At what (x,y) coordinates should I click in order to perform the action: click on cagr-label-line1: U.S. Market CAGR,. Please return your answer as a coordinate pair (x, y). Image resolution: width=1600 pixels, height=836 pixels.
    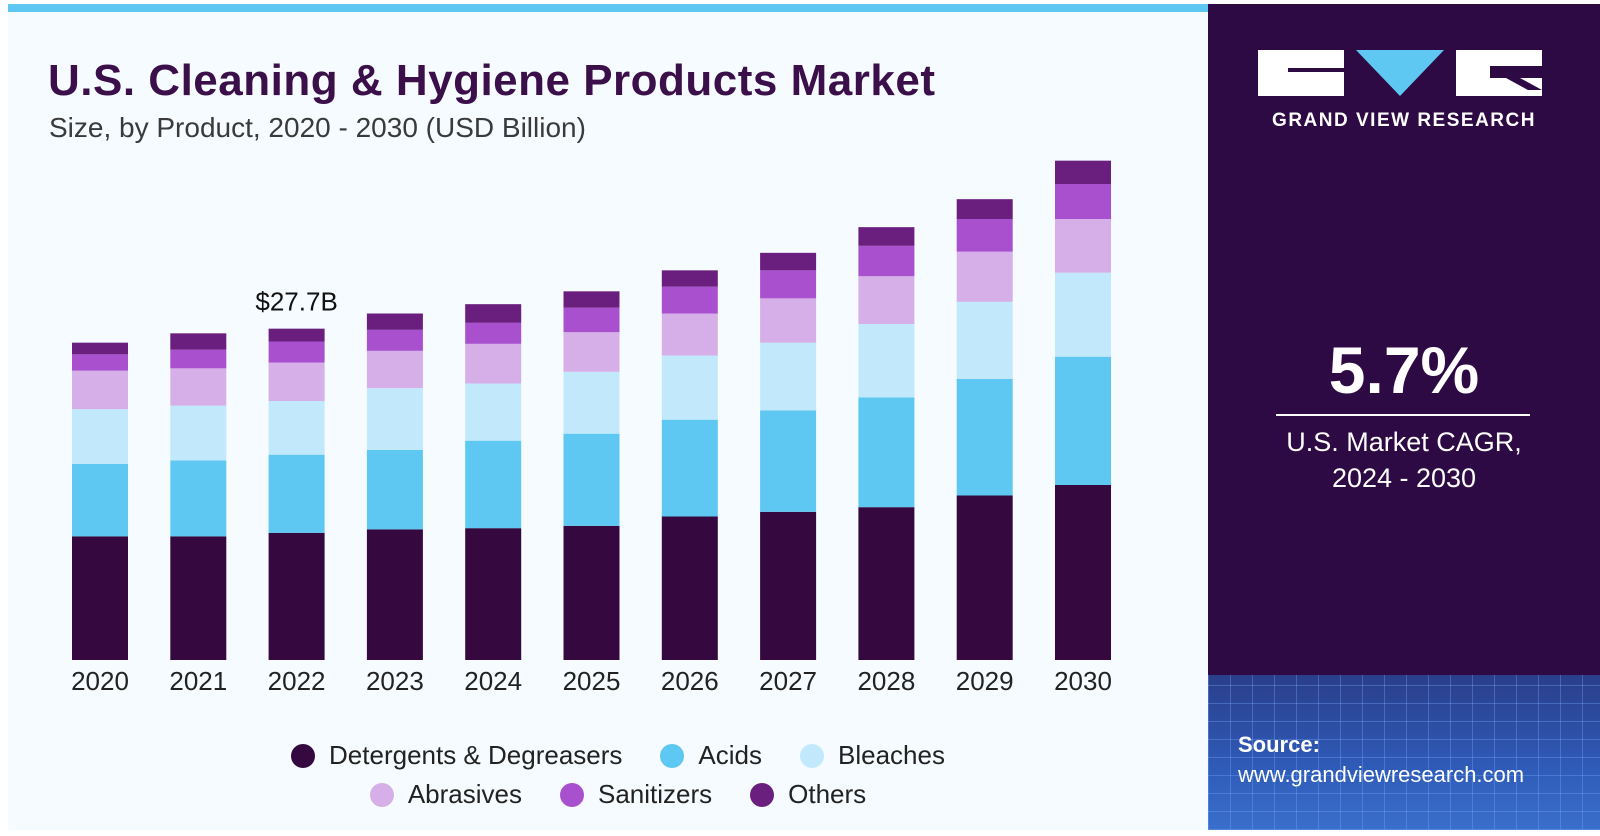
    Looking at the image, I should click on (1404, 442).